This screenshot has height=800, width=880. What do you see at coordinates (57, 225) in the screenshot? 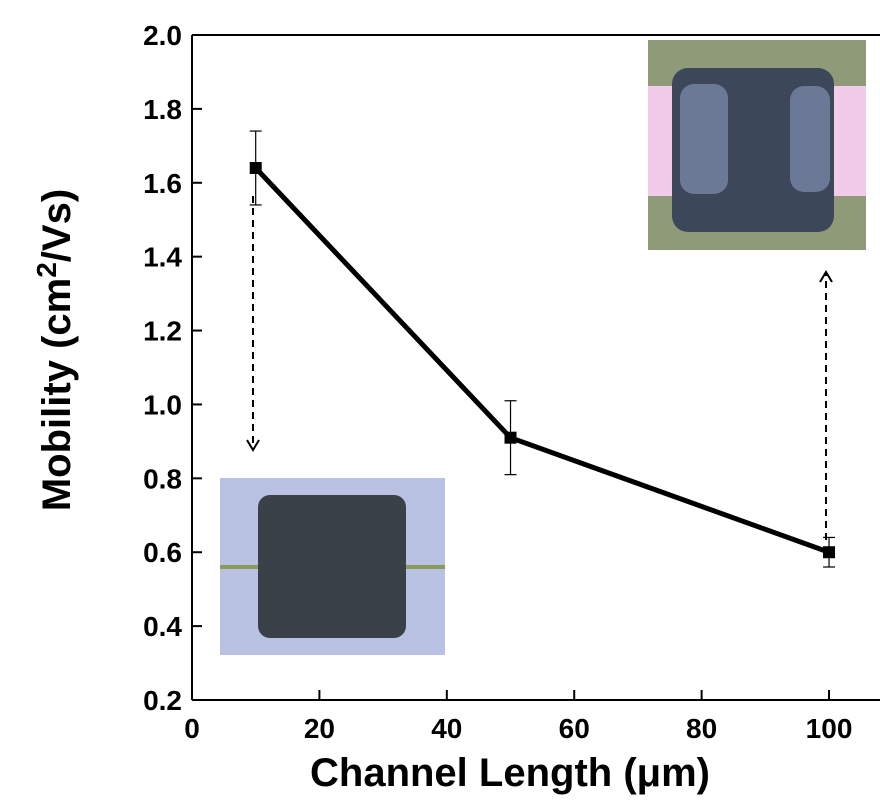
I see `y-axis-label-part: /Vs)` at bounding box center [57, 225].